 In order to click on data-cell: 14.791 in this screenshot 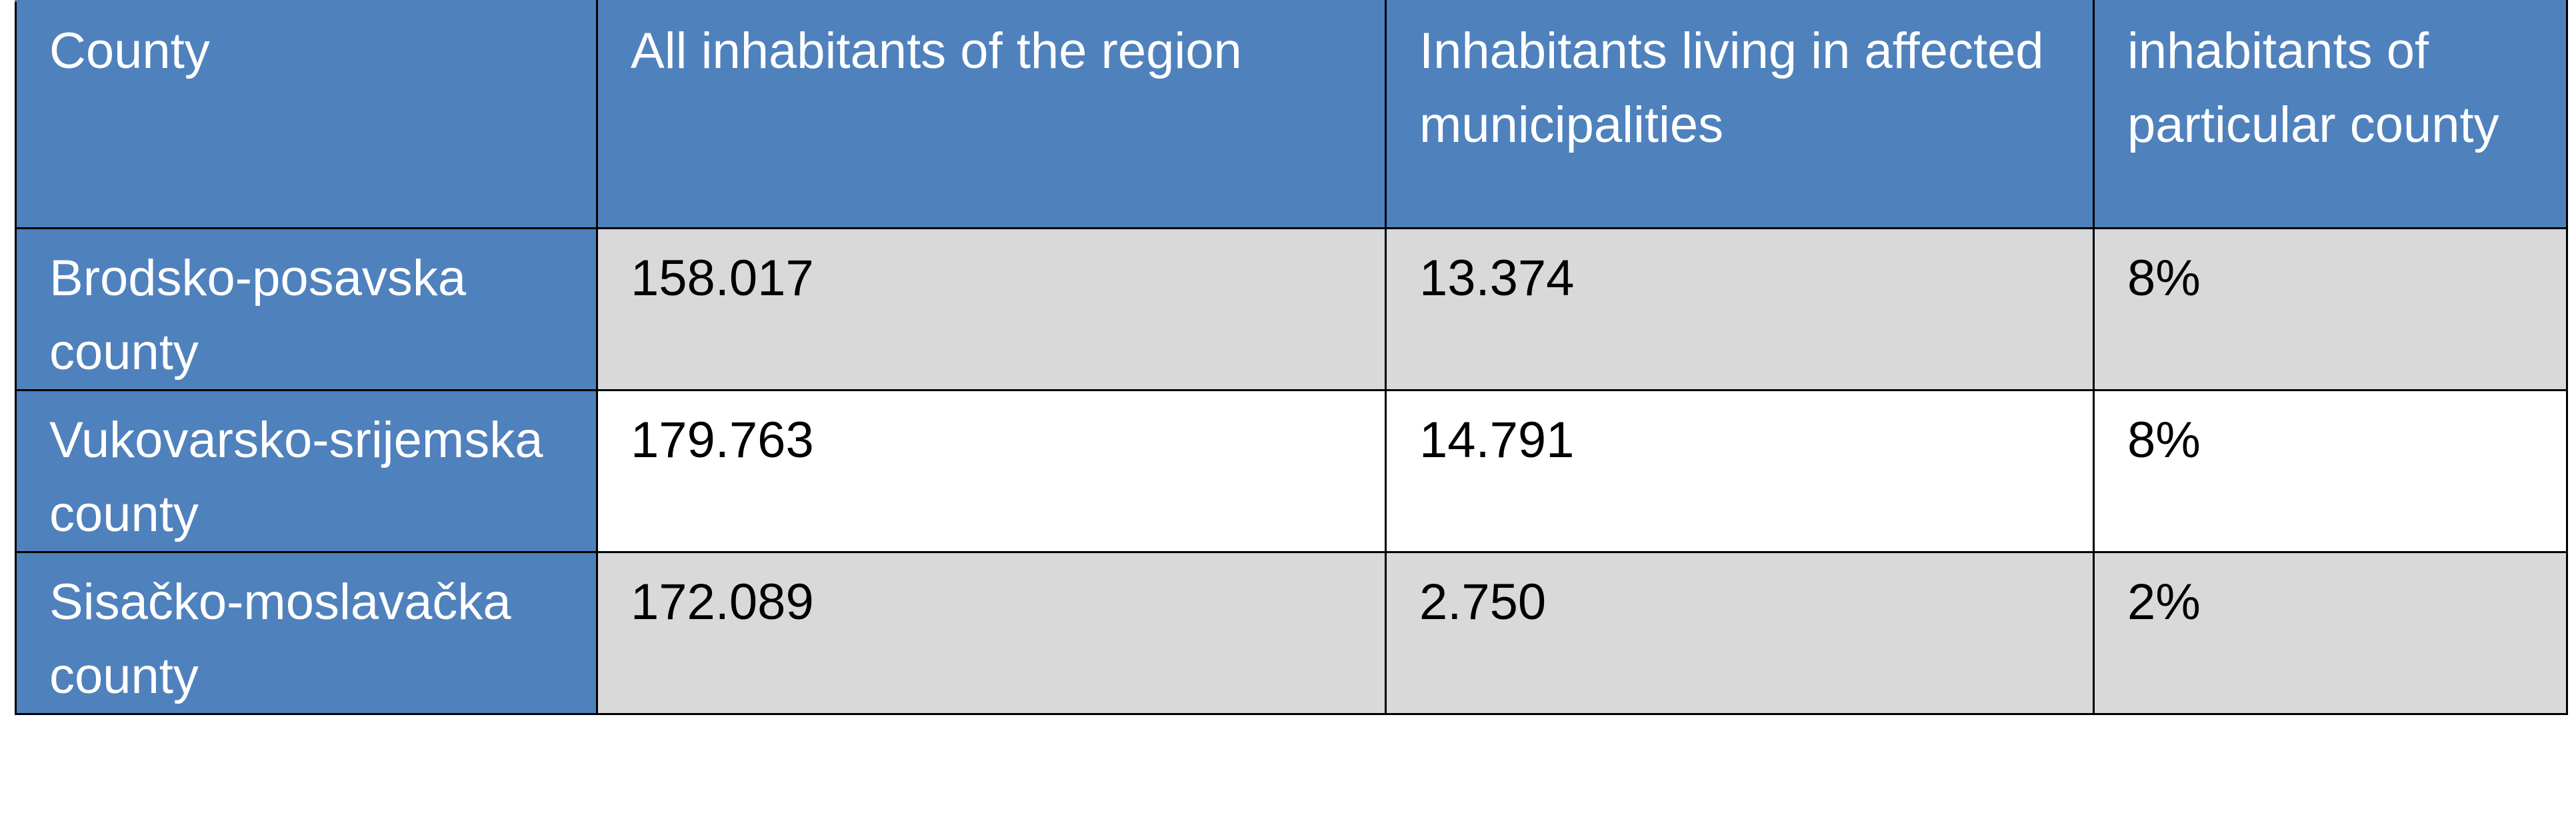, I will do `click(1740, 471)`.